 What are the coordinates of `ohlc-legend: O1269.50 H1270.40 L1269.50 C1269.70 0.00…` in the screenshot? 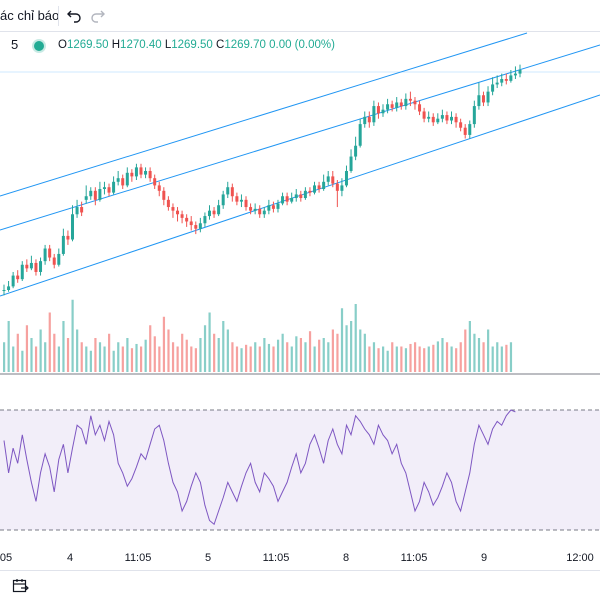 It's located at (196, 45).